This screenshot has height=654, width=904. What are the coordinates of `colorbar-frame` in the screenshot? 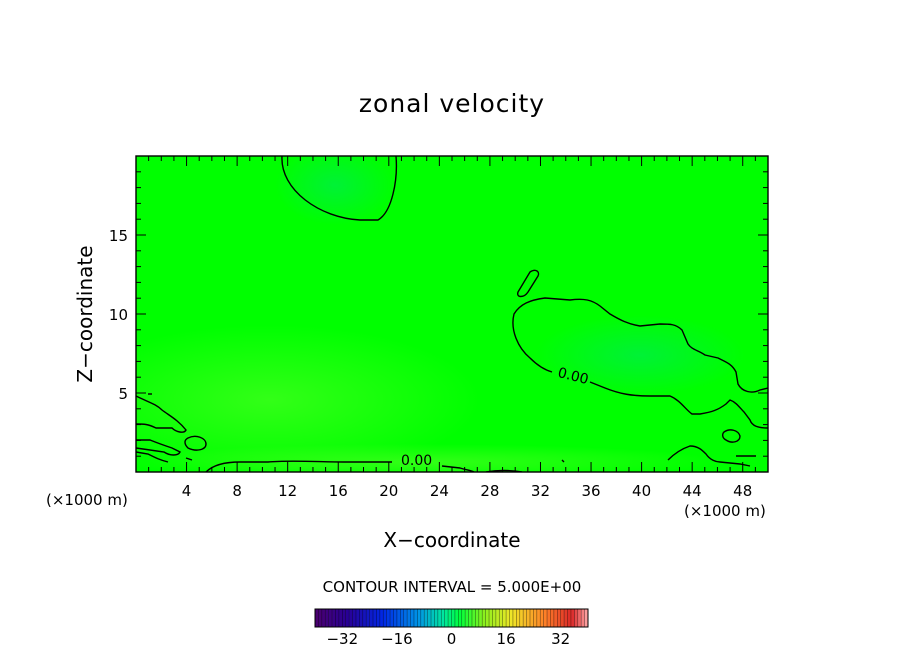 It's located at (451, 618).